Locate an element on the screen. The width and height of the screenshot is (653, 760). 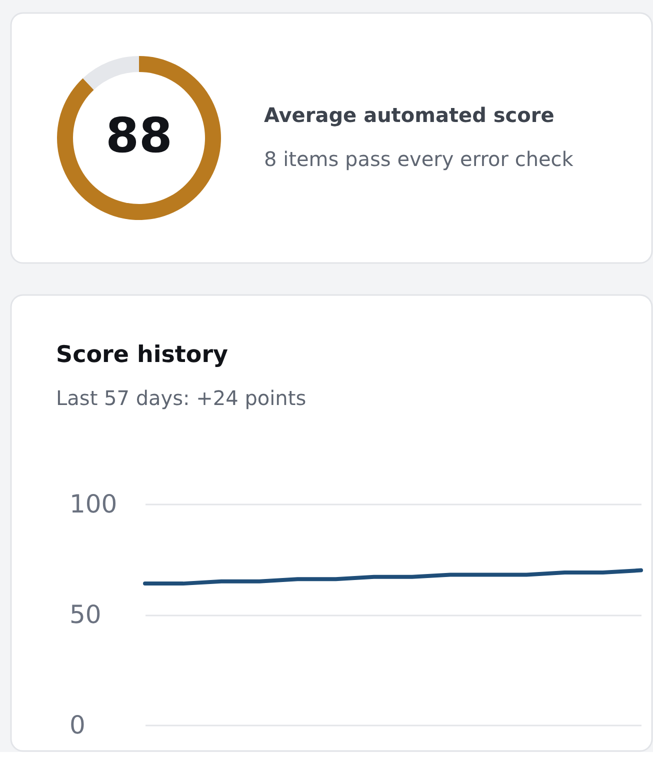
chart-title: Score history is located at coordinates (142, 355).